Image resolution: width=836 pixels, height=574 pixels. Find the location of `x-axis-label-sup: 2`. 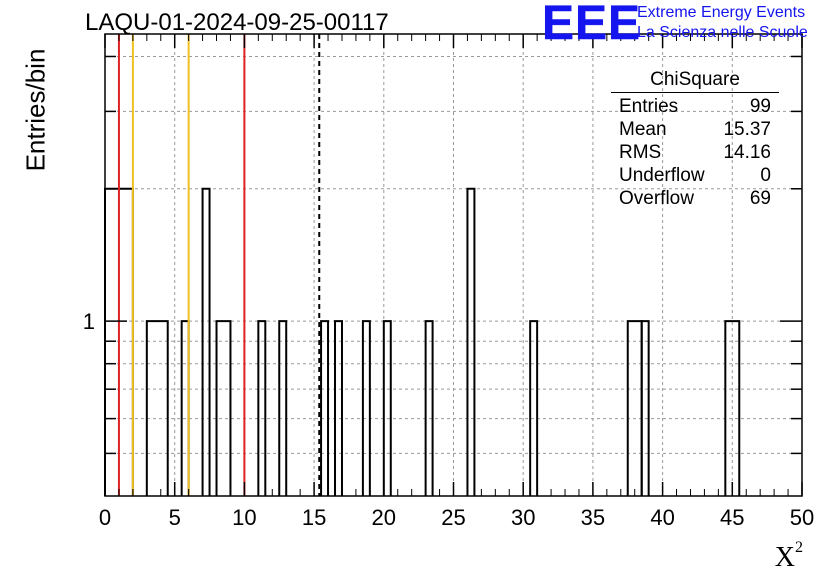

x-axis-label-sup: 2 is located at coordinates (799, 547).